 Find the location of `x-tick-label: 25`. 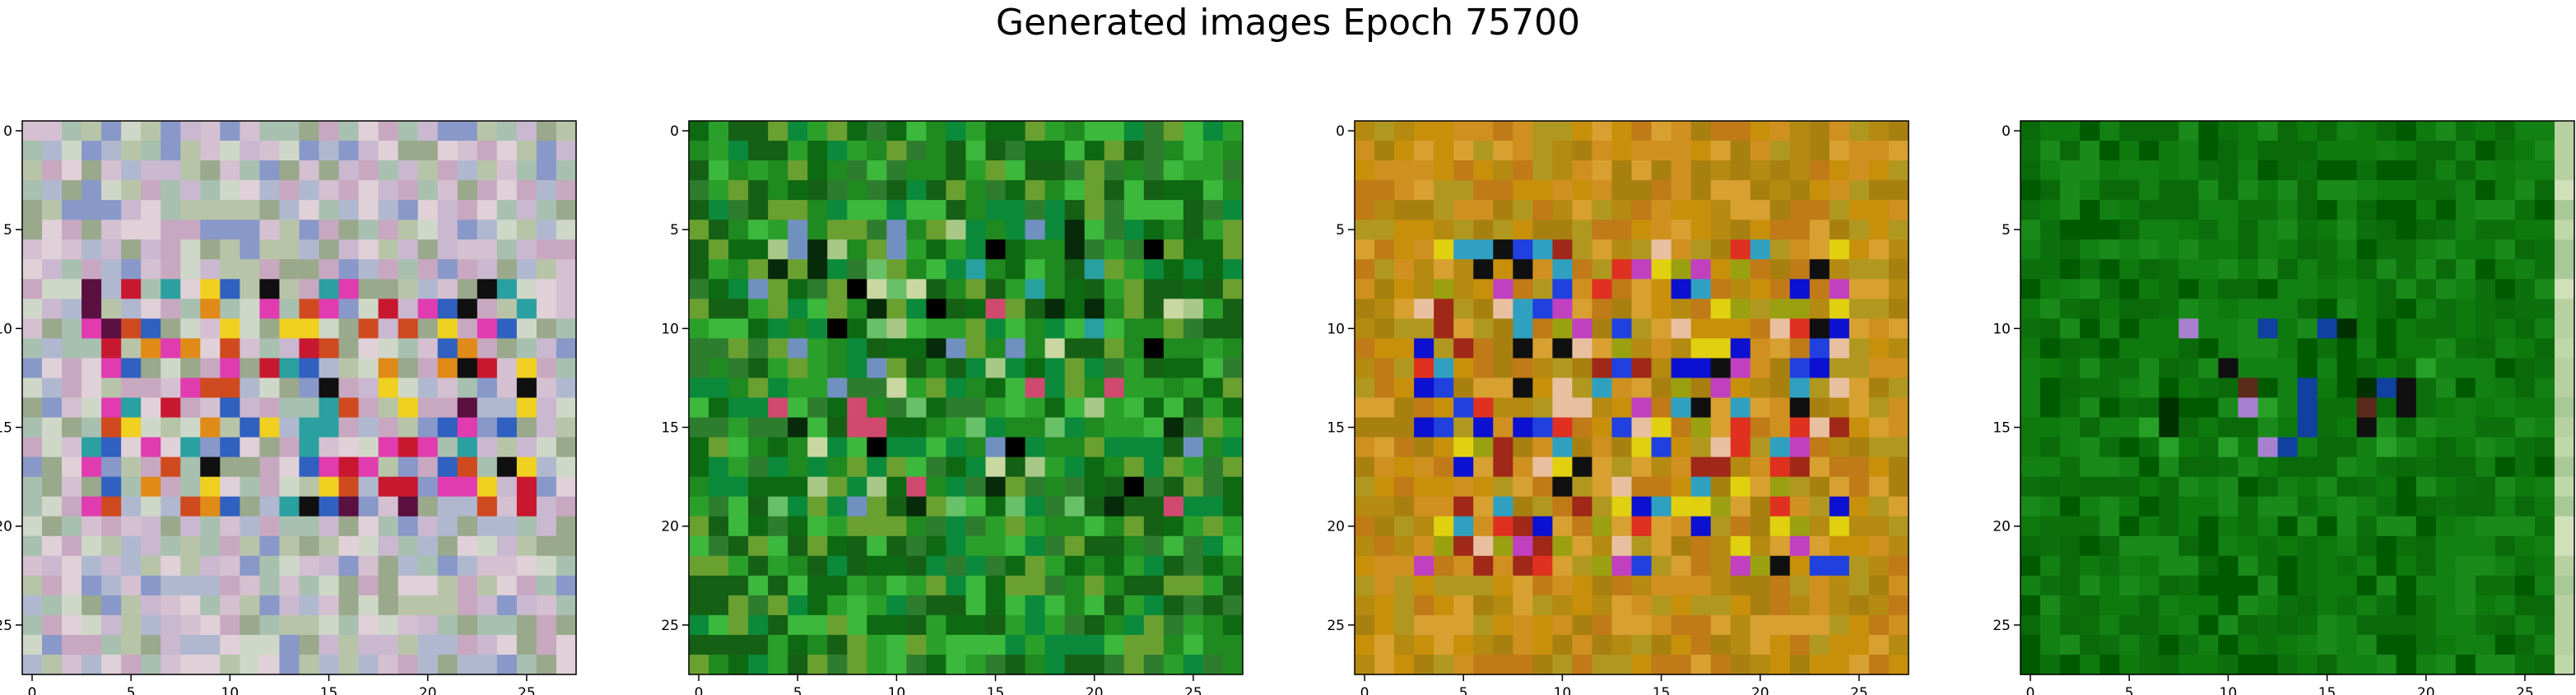

x-tick-label: 25 is located at coordinates (1193, 690).